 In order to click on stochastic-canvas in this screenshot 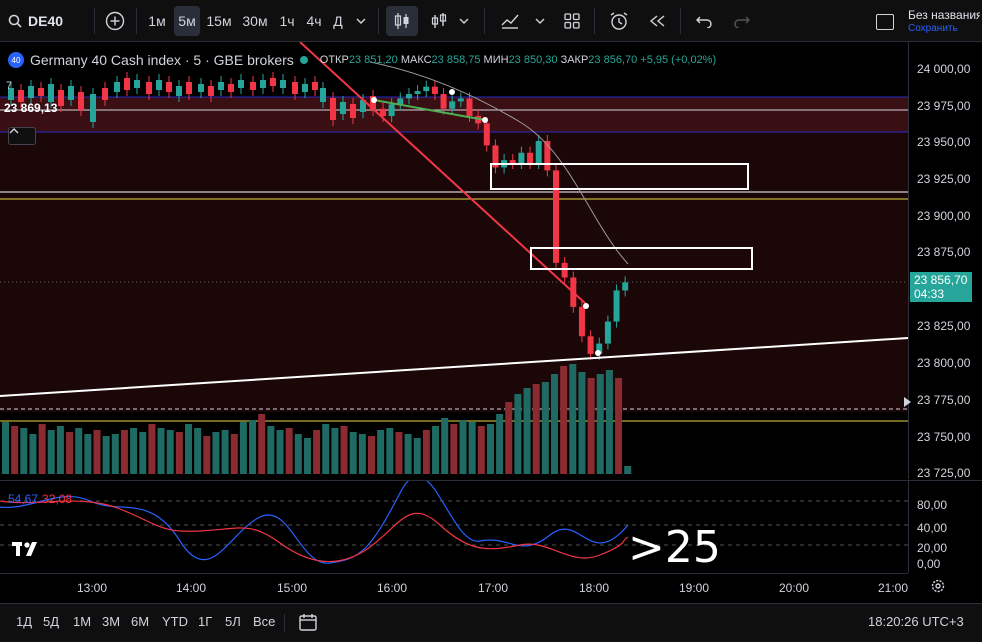, I will do `click(454, 527)`.